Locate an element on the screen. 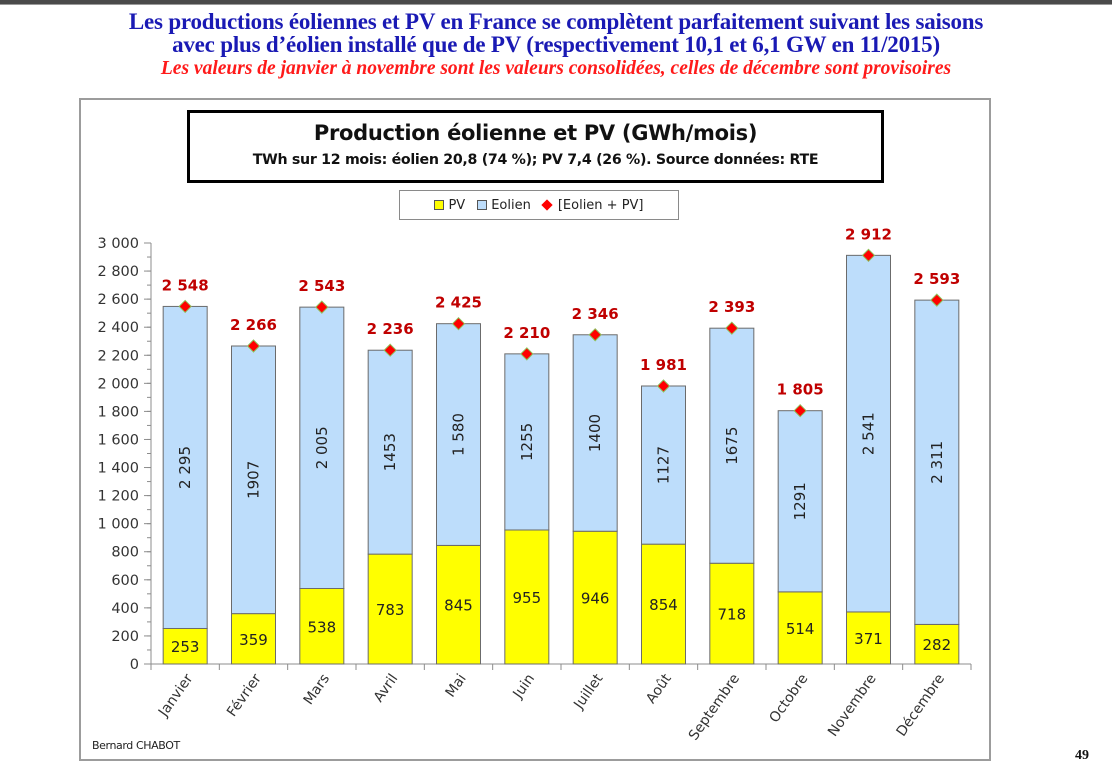 Image resolution: width=1112 pixels, height=767 pixels. y-tick-label: 1 800 is located at coordinates (118, 412).